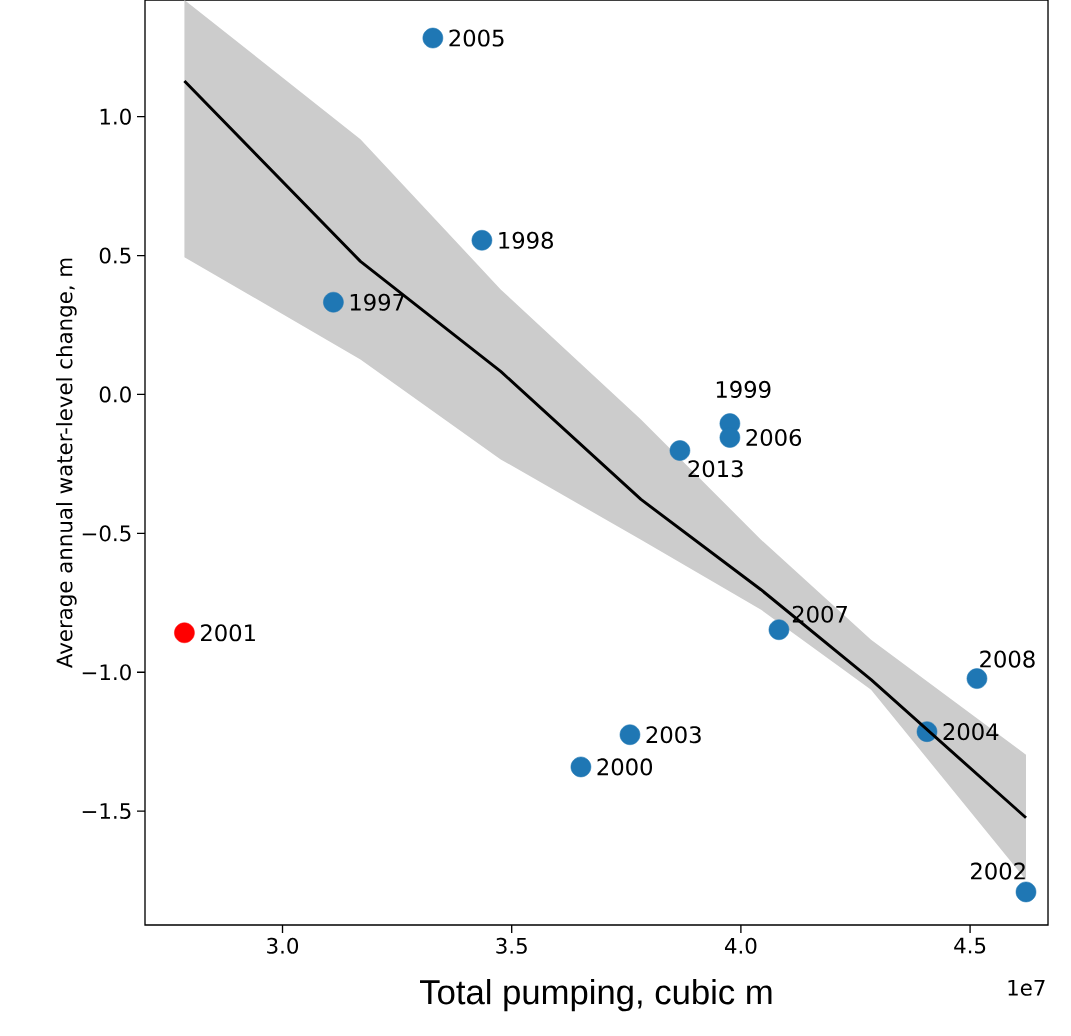 The image size is (1071, 1036). Describe the element at coordinates (511, 945) in the screenshot. I see `x-tick-label: 3.5` at that location.